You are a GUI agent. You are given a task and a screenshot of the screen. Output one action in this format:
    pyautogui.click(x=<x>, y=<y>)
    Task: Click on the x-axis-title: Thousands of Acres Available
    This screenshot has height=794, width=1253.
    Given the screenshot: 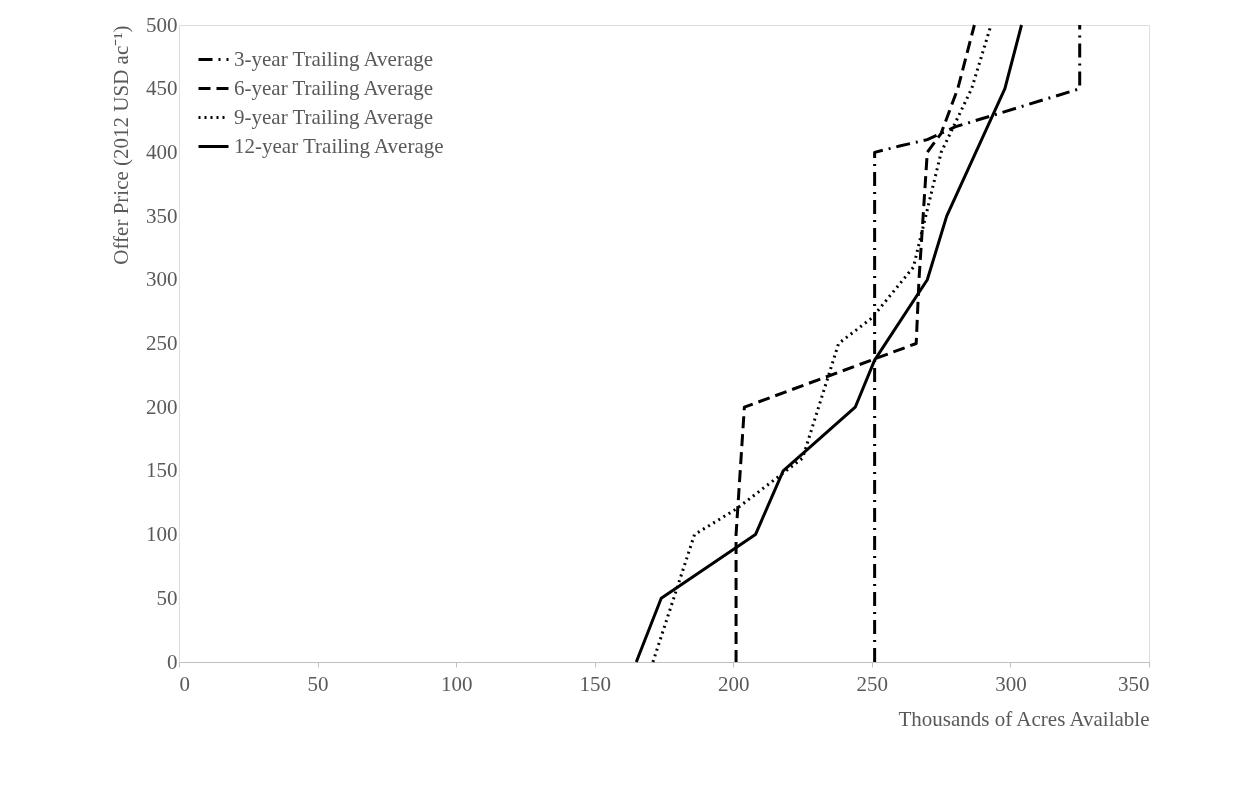 What is the action you would take?
    pyautogui.click(x=1024, y=718)
    